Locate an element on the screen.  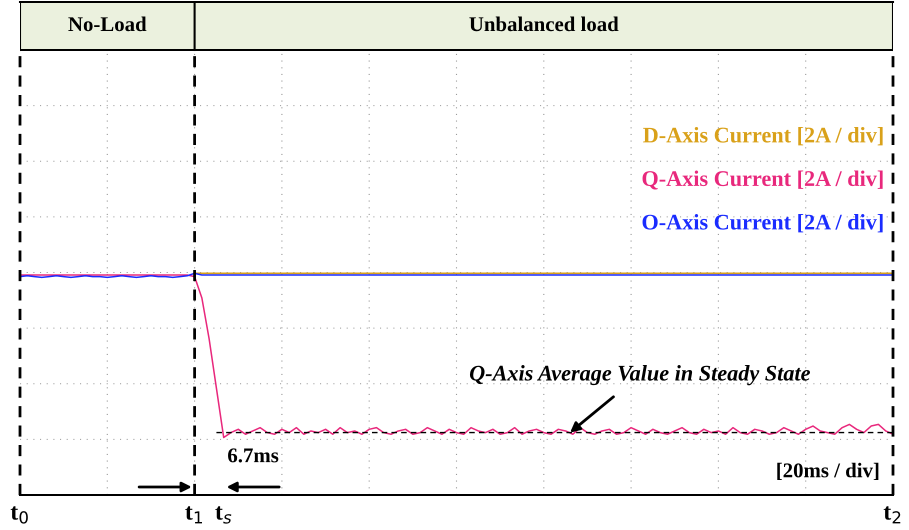
text: No-Load is located at coordinates (107, 24).